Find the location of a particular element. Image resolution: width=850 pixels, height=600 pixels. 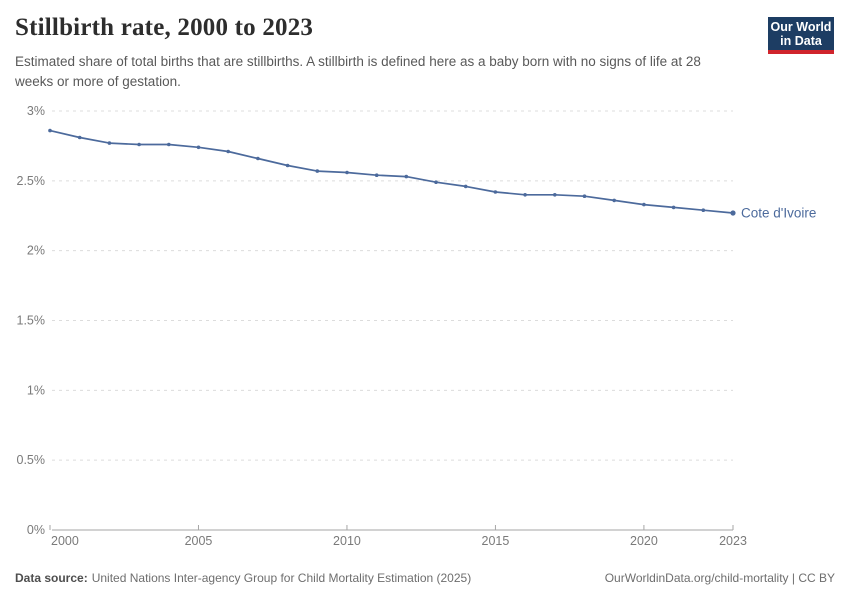

x-tick-label: 2000 is located at coordinates (65, 541).